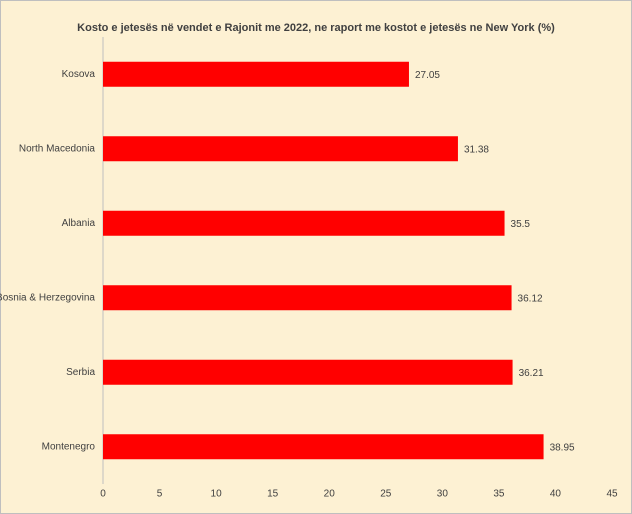 The height and width of the screenshot is (514, 632). What do you see at coordinates (386, 494) in the screenshot?
I see `x-tick-label: 25` at bounding box center [386, 494].